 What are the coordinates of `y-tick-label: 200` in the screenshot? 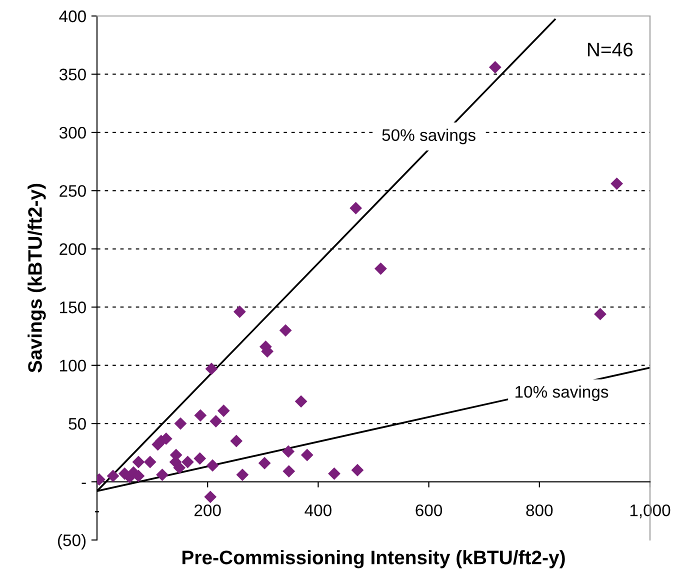 It's located at (73, 249).